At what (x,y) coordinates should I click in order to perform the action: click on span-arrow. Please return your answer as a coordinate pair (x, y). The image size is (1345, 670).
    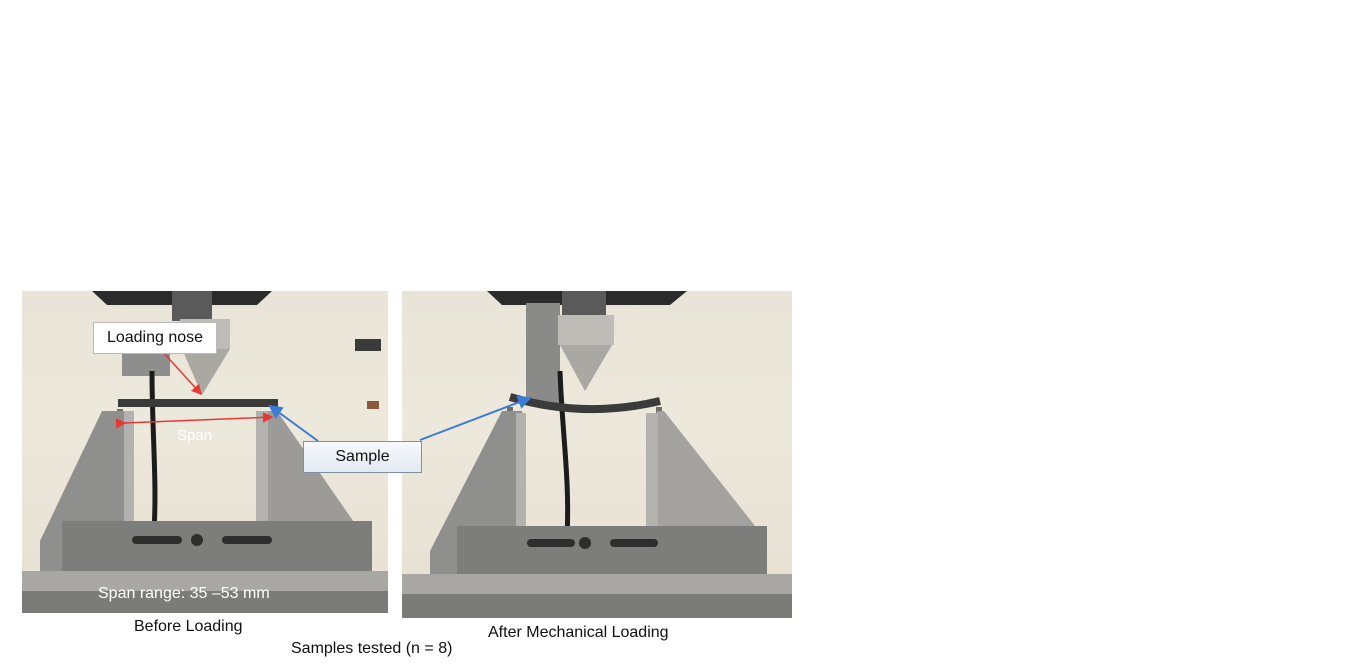
    Looking at the image, I should click on (194, 420).